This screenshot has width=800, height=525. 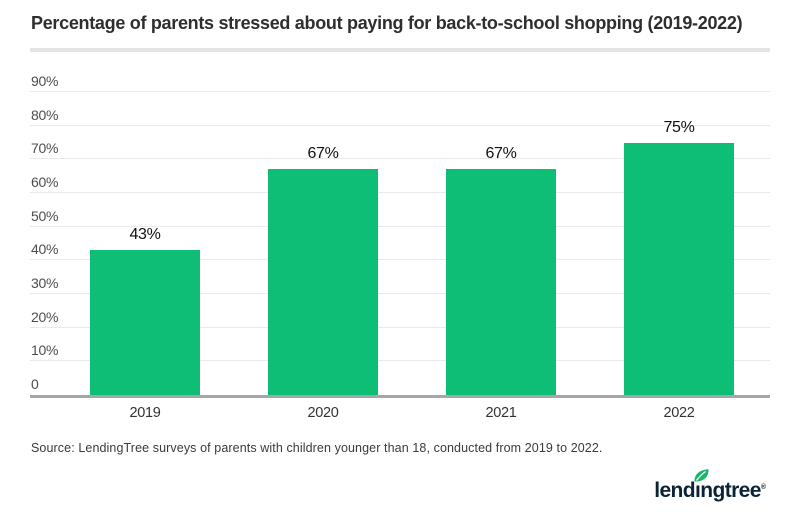 What do you see at coordinates (45, 316) in the screenshot?
I see `y-axis-tick-label: 20%` at bounding box center [45, 316].